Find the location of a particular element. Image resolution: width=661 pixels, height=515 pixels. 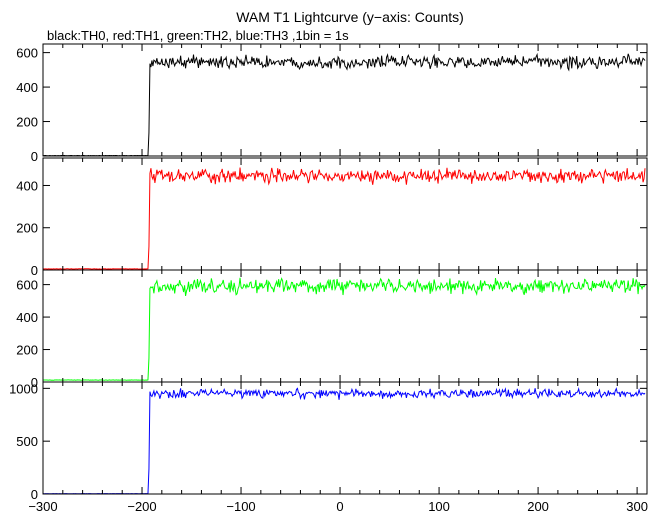

chart-title: WAM T1 Lightcurve (y−axis: Counts) is located at coordinates (350, 17).